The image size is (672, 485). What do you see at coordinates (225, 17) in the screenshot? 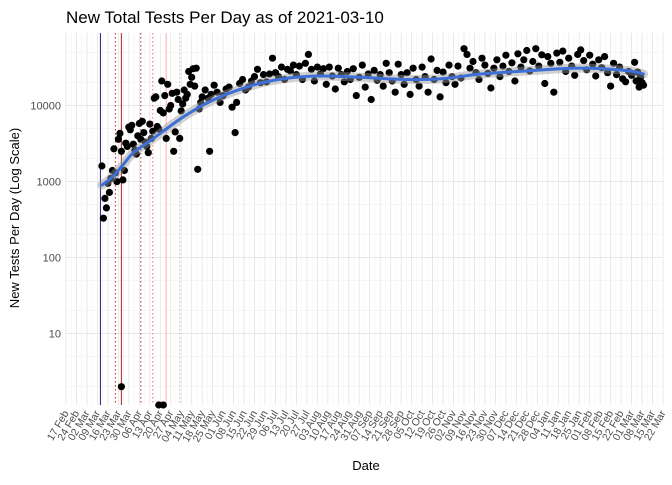
I see `chart-title: New Total Tests Per Day as of 2021-03-10` at bounding box center [225, 17].